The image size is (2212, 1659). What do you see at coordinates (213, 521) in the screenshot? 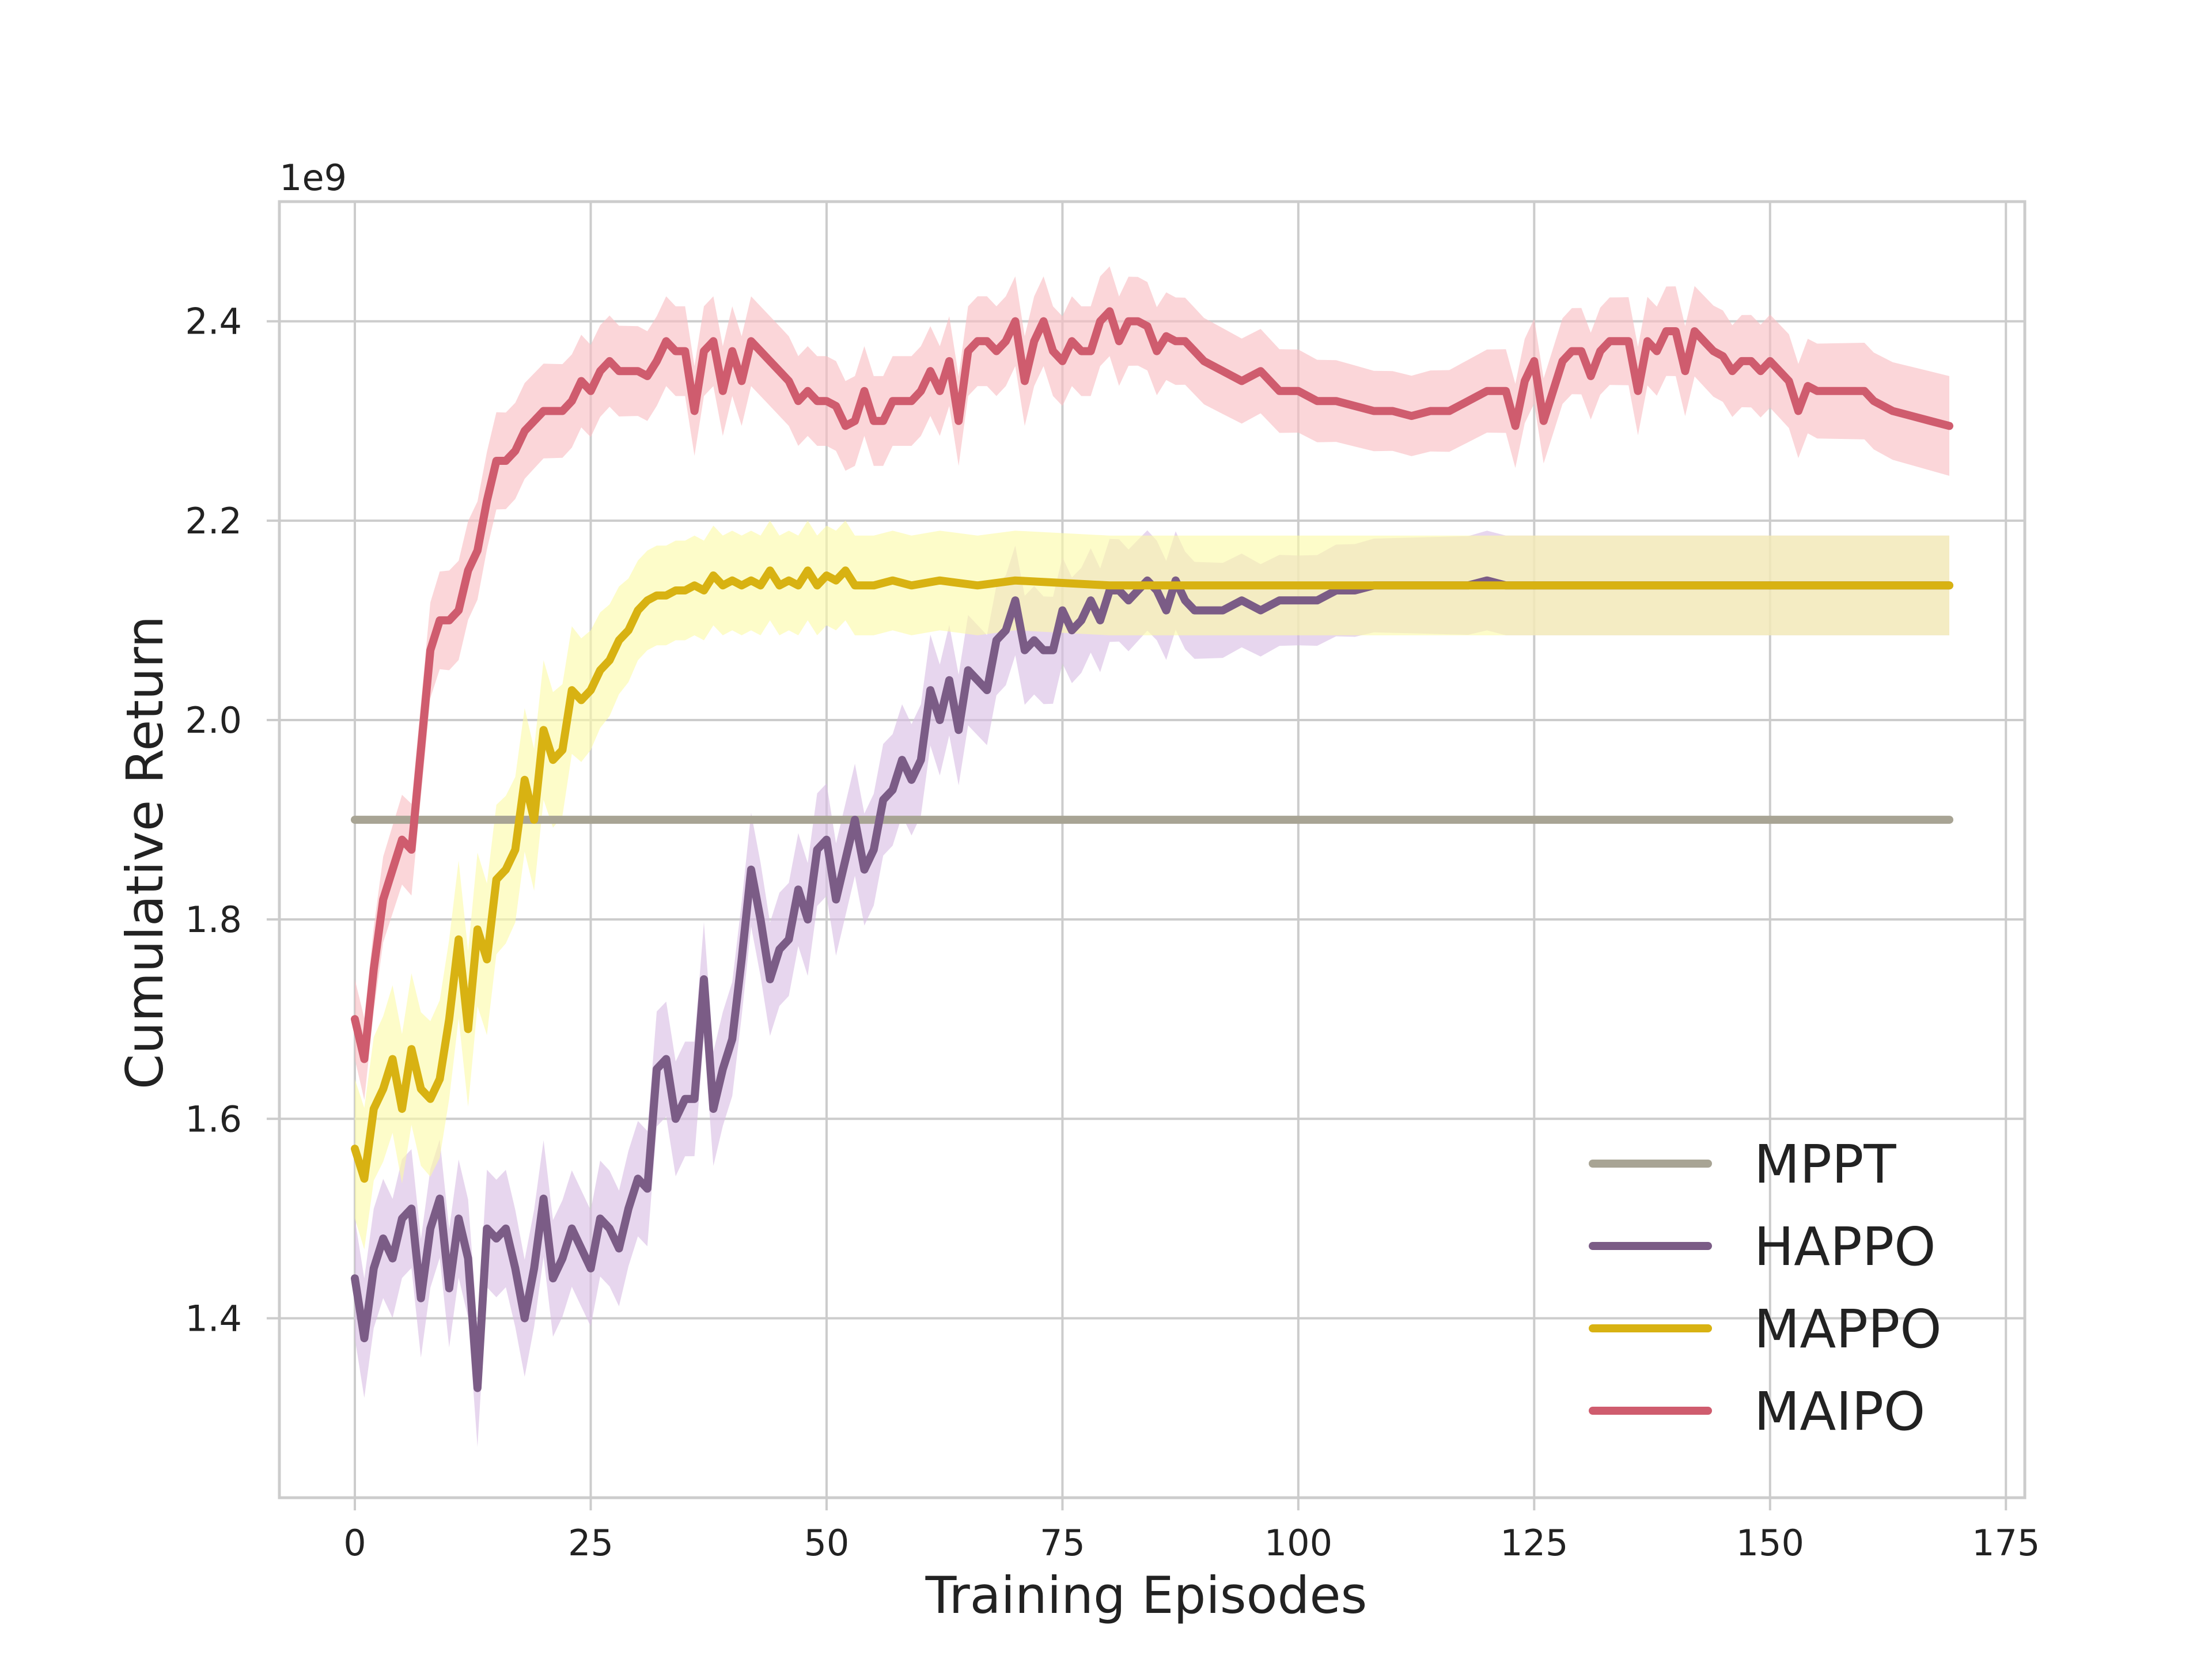
I see `y-tick-label: 2.2` at bounding box center [213, 521].